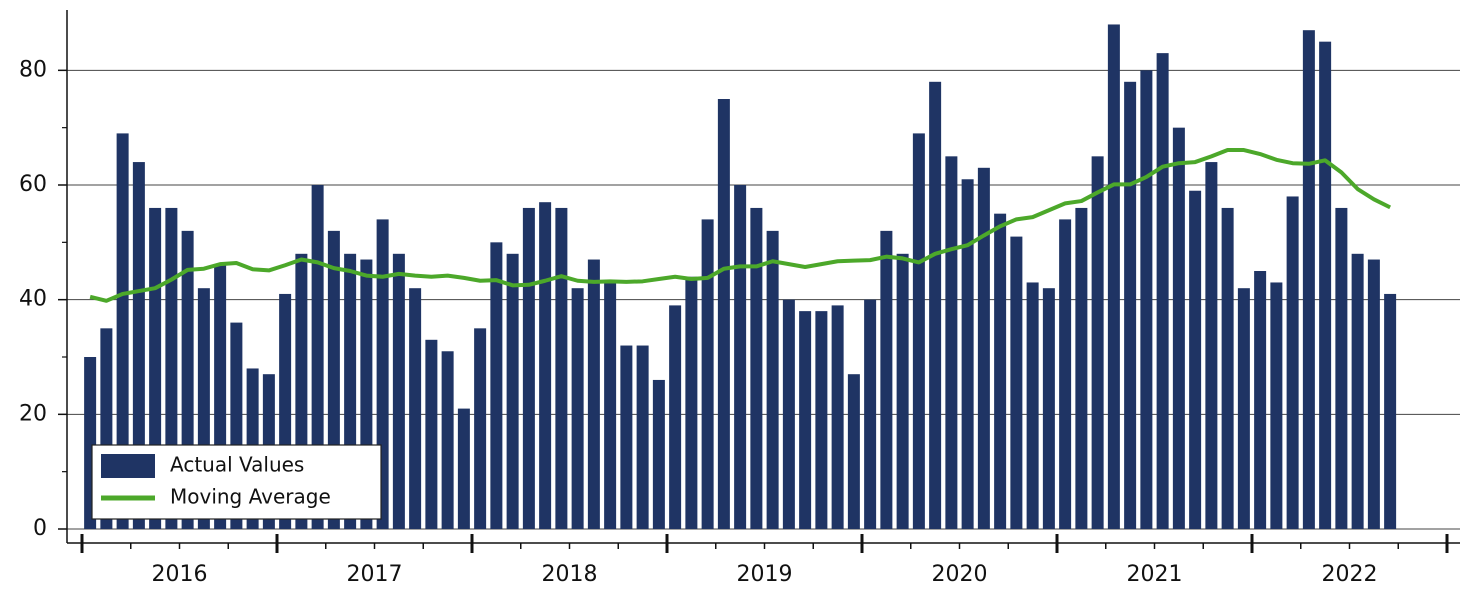 This screenshot has height=591, width=1468. What do you see at coordinates (765, 574) in the screenshot?
I see `x-tick-label: 2019` at bounding box center [765, 574].